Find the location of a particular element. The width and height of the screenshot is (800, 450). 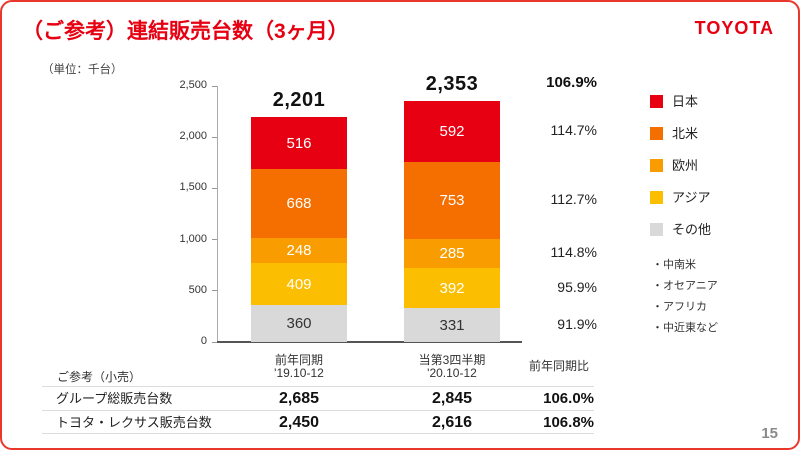

legend-item: 日本 is located at coordinates (720, 101).